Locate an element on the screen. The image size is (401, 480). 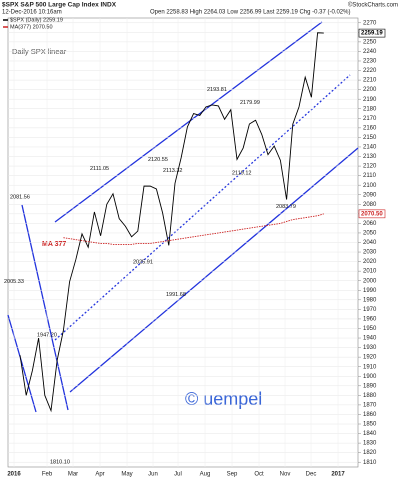
y-tick-label: 2170 is located at coordinates (370, 119).